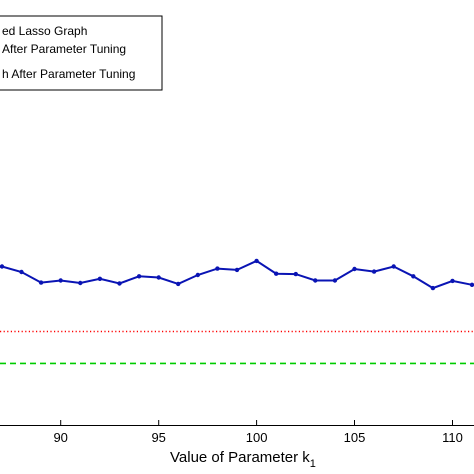 This screenshot has height=474, width=474. I want to click on x-tick-label: 100, so click(257, 437).